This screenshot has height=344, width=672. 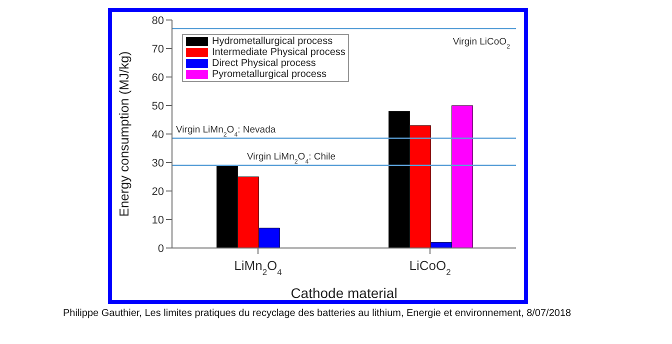 I want to click on y-tick-label: 50, so click(x=158, y=106).